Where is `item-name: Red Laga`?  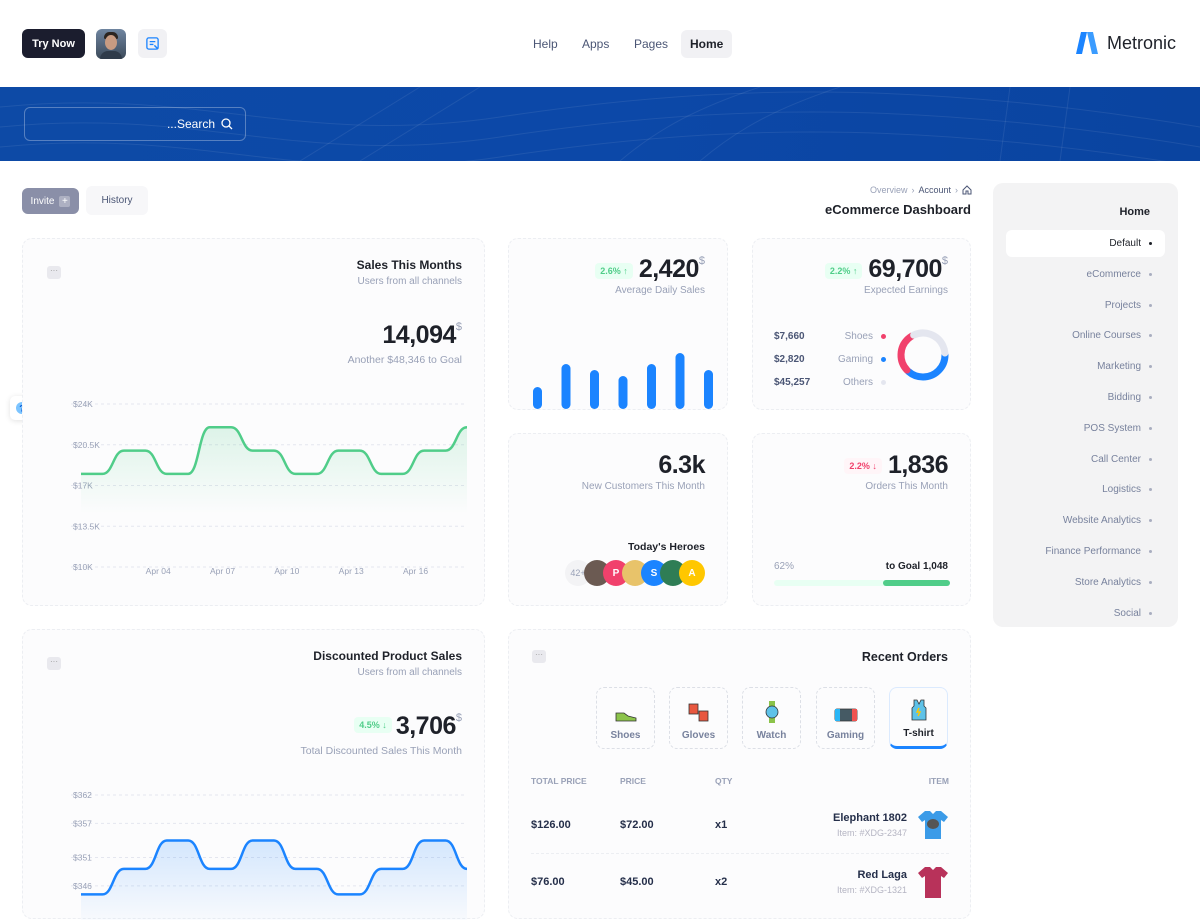
item-name: Red Laga is located at coordinates (882, 875).